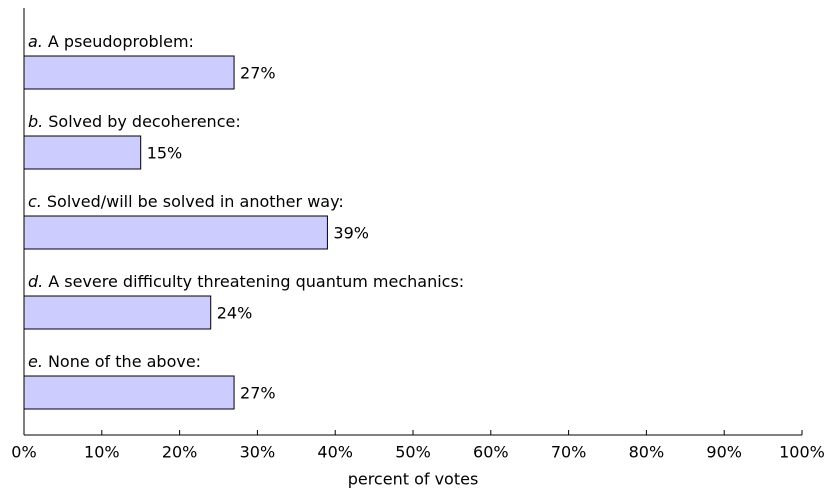  What do you see at coordinates (724, 452) in the screenshot?
I see `x-tick-label: 90%` at bounding box center [724, 452].